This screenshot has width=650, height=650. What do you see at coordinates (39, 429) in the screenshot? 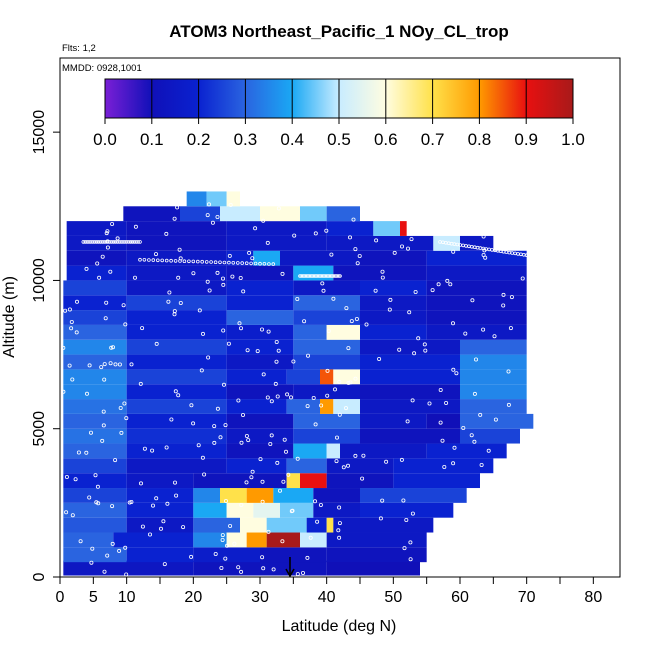
I see `y-tick-label: 5000` at bounding box center [39, 429].